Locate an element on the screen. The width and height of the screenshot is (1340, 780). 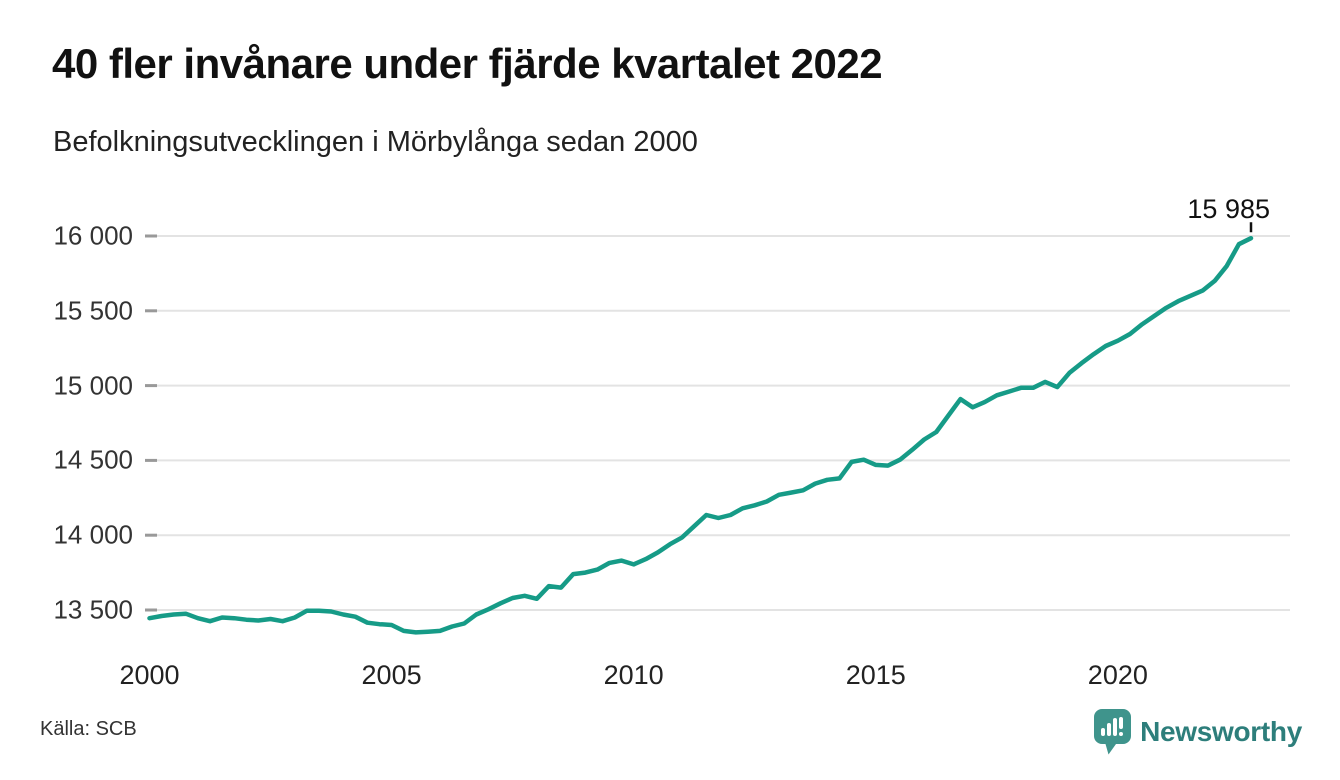
x-tick-label-2010: 2010 is located at coordinates (633, 675).